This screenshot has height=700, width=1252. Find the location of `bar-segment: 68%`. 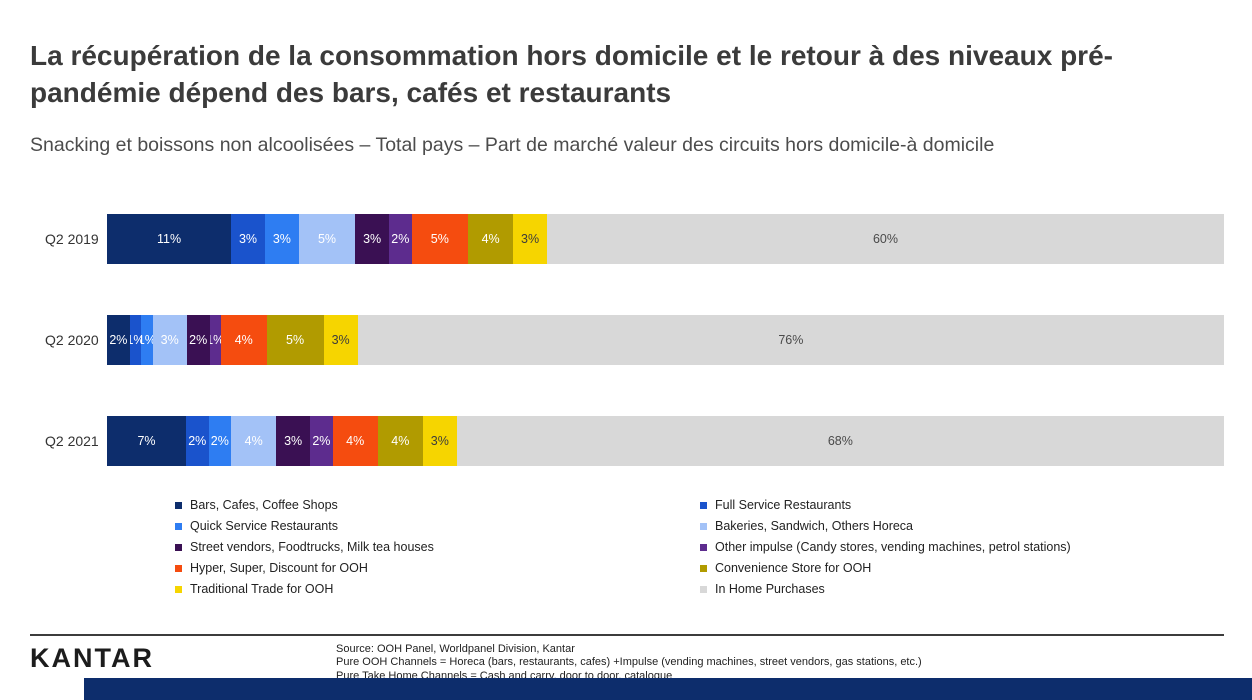

bar-segment: 68% is located at coordinates (840, 440).